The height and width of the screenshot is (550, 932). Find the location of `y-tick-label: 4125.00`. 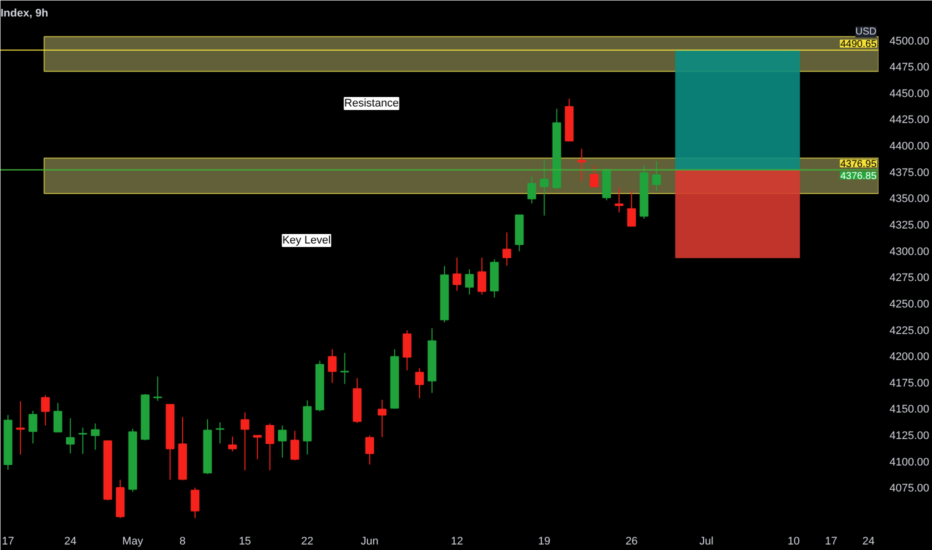

y-tick-label: 4125.00 is located at coordinates (910, 436).